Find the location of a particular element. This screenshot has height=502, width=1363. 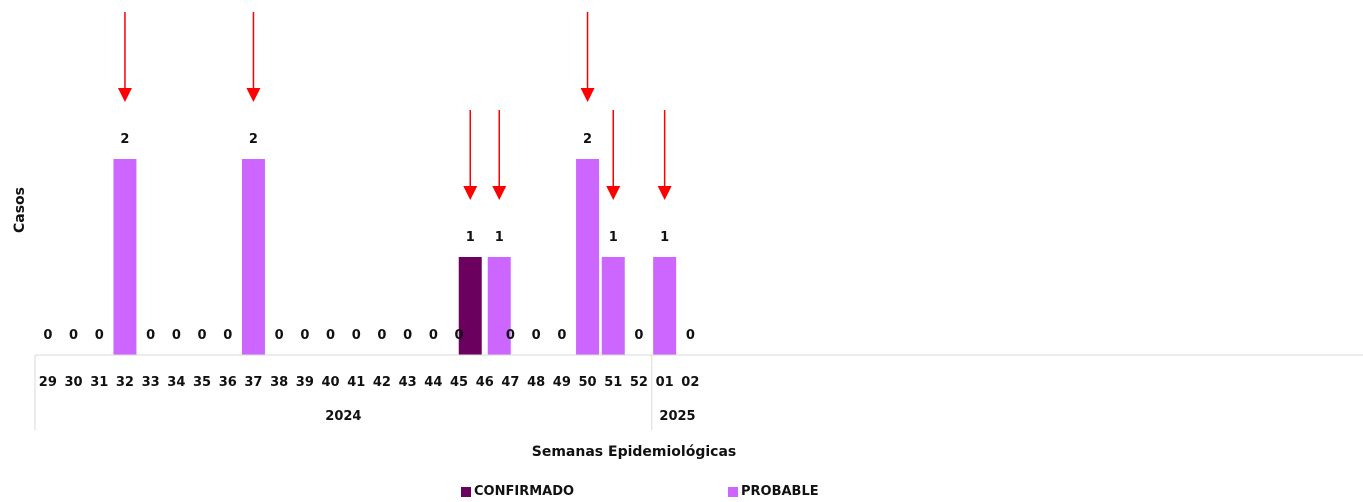

x-tick-label: 40 is located at coordinates (331, 382).